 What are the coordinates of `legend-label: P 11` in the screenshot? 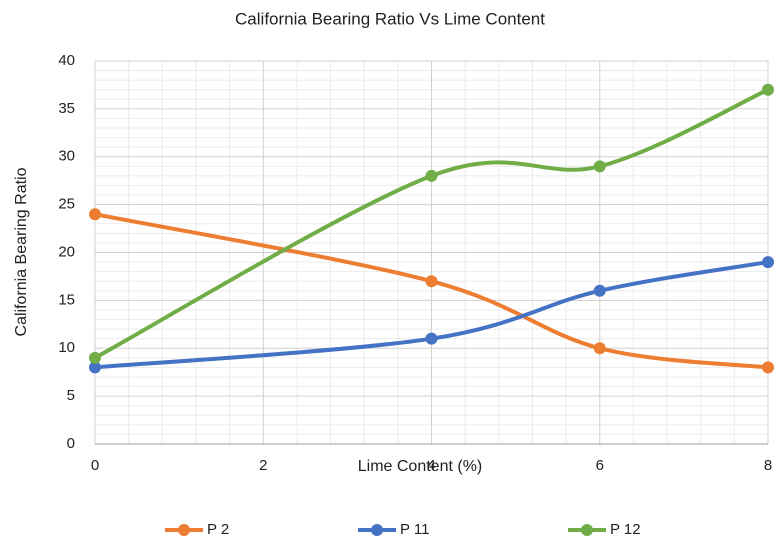 It's located at (414, 529).